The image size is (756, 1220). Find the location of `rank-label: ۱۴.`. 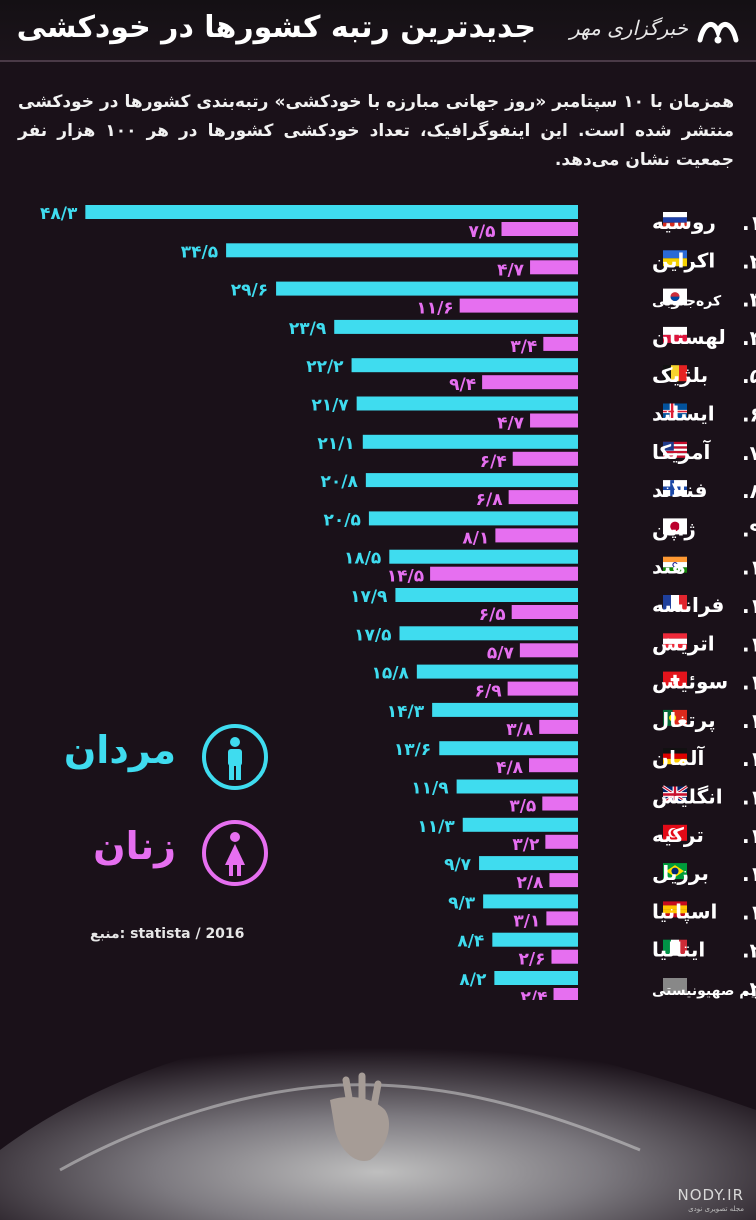

rank-label: ۱۴. is located at coordinates (749, 721).